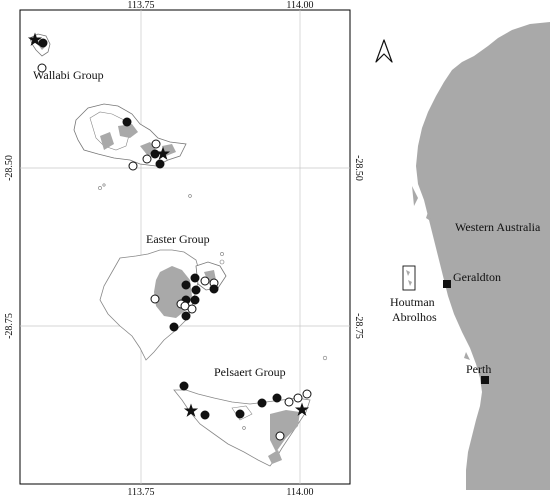 This screenshot has width=550, height=497. What do you see at coordinates (384, 51) in the screenshot?
I see `north-arrow-icon` at bounding box center [384, 51].